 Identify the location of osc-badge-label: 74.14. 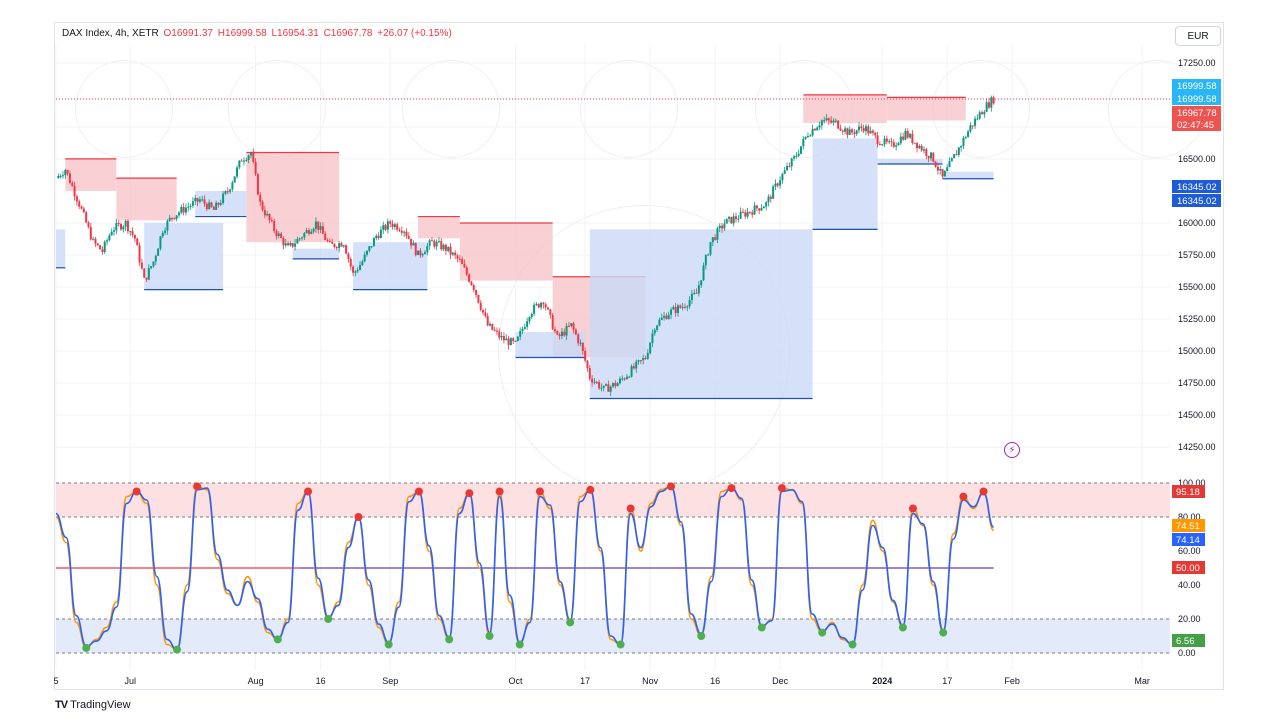
(1188, 540).